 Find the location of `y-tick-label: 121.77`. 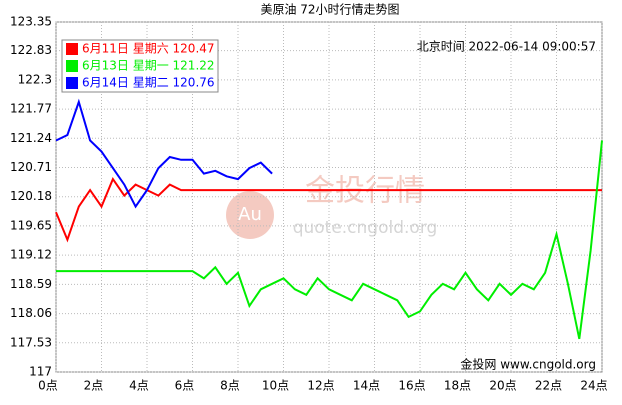

y-tick-label: 121.77 is located at coordinates (31, 109).